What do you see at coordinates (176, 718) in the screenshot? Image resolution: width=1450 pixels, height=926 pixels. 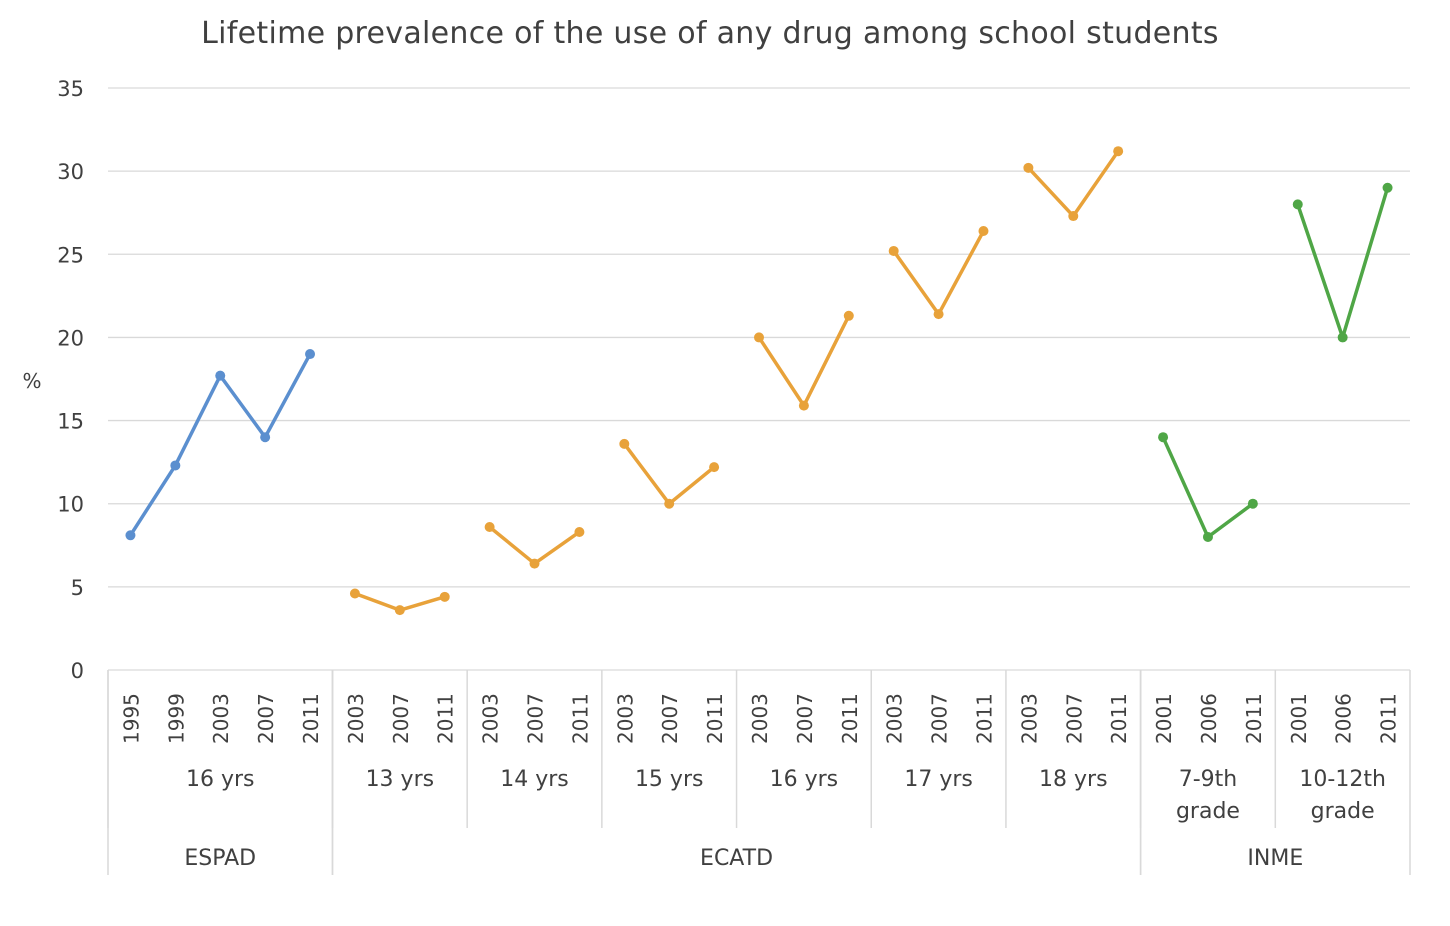 I see `x-tick-label: 1999` at bounding box center [176, 718].